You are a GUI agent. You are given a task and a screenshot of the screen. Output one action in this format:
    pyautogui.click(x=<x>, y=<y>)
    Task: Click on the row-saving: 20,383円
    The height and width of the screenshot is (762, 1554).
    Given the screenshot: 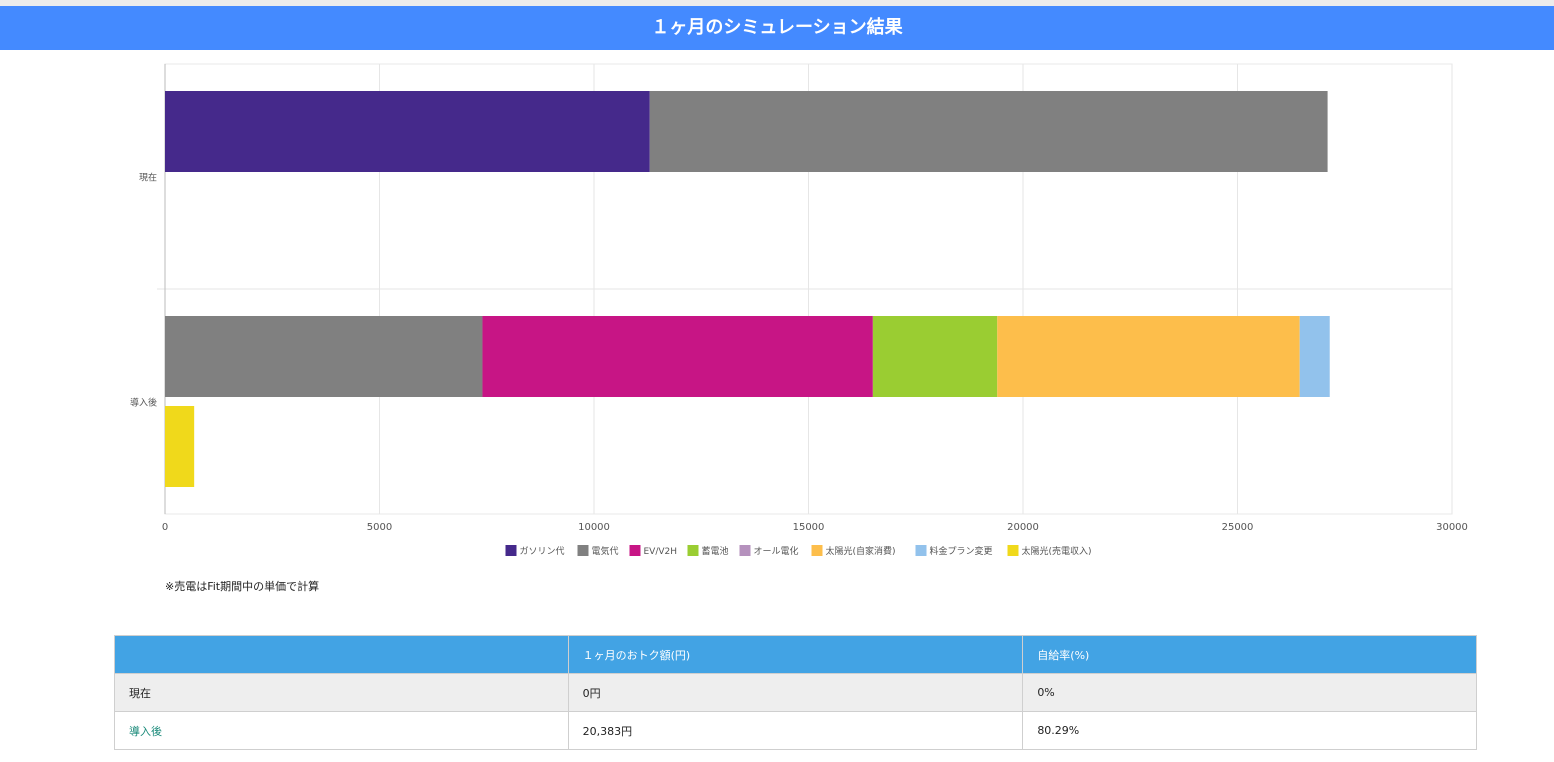 What is the action you would take?
    pyautogui.click(x=795, y=730)
    